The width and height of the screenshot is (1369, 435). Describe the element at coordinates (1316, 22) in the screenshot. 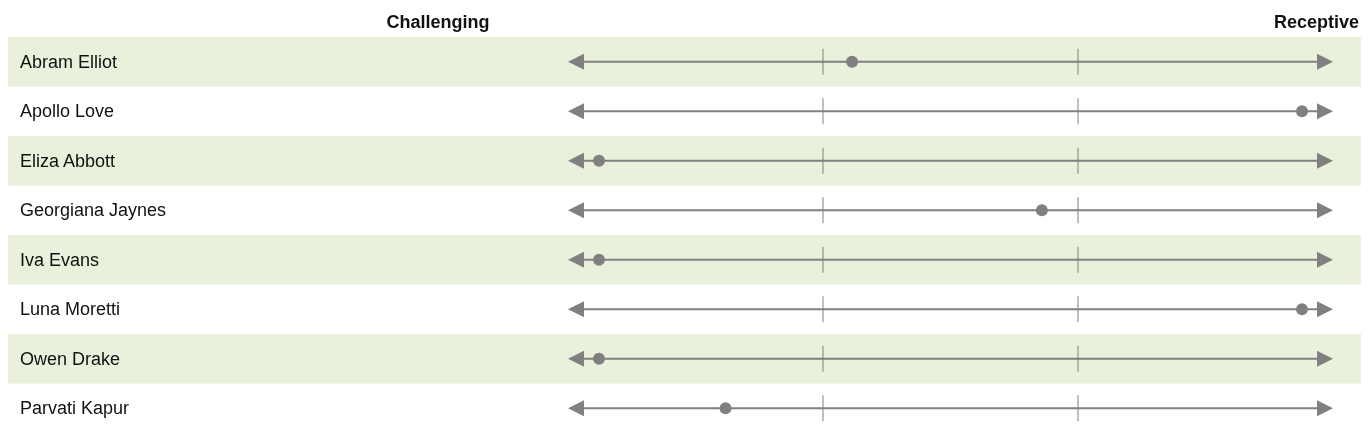

I see `text: Receptive` at that location.